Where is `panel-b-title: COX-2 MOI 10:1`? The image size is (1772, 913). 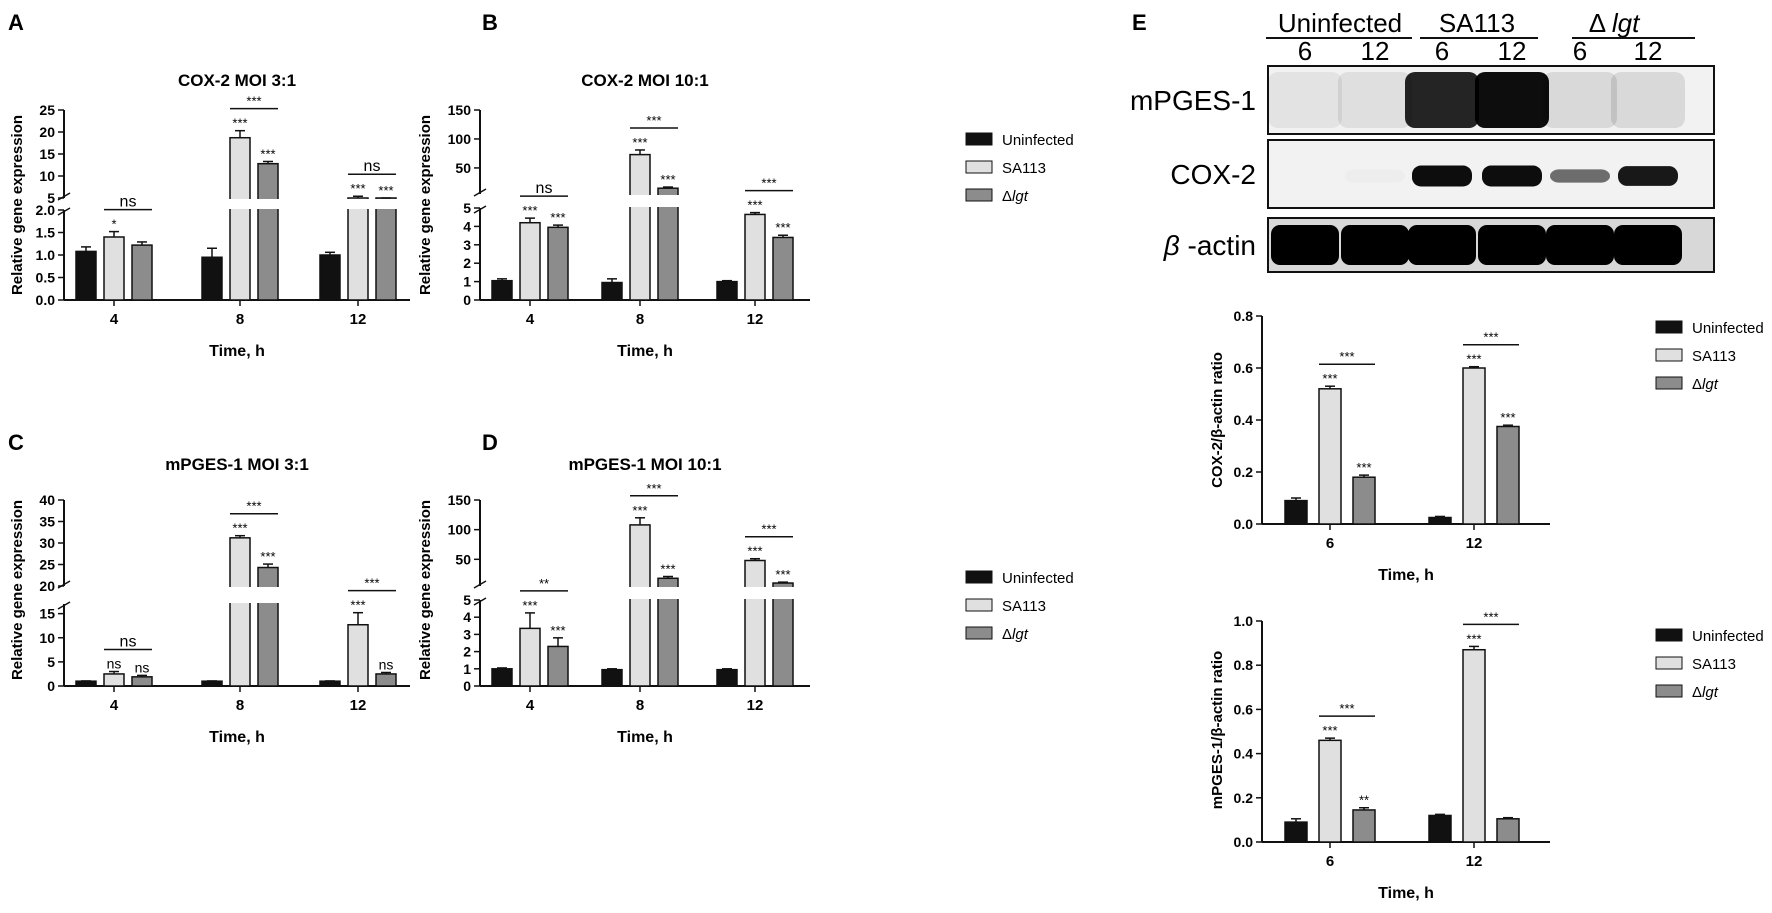
panel-b-title: COX-2 MOI 10:1 is located at coordinates (645, 80).